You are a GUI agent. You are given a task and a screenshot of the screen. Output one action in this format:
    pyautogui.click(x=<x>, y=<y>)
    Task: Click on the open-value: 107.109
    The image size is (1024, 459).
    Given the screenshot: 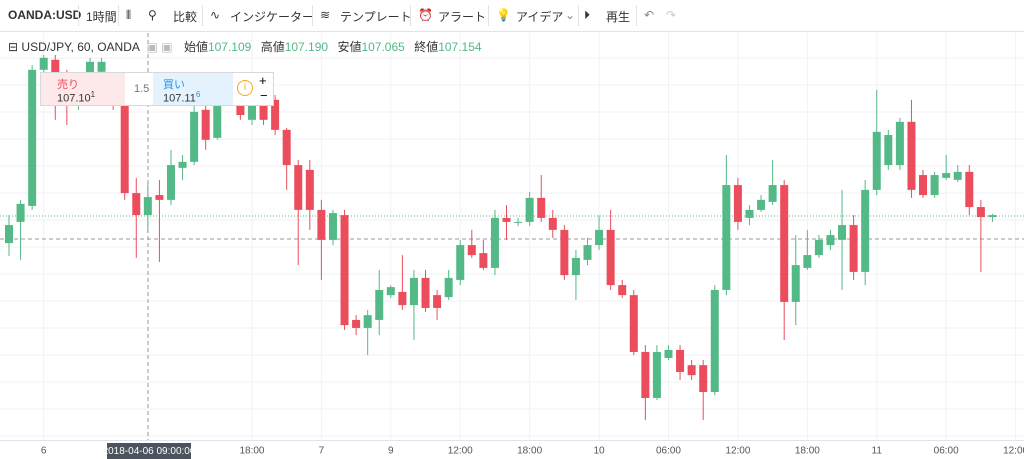 What is the action you would take?
    pyautogui.click(x=229, y=47)
    